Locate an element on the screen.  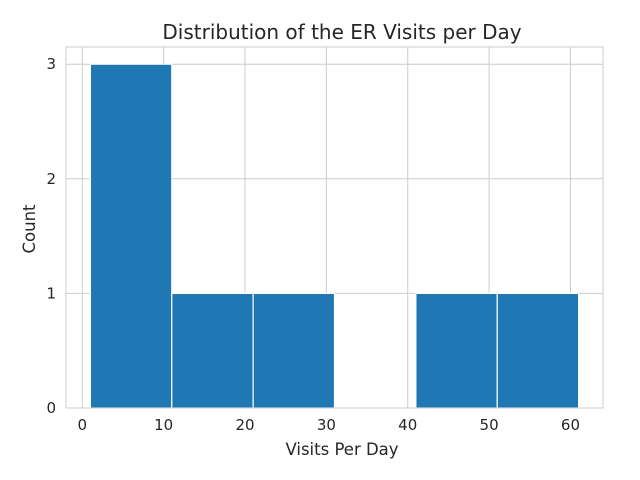
x-tick-label: 60 is located at coordinates (570, 425).